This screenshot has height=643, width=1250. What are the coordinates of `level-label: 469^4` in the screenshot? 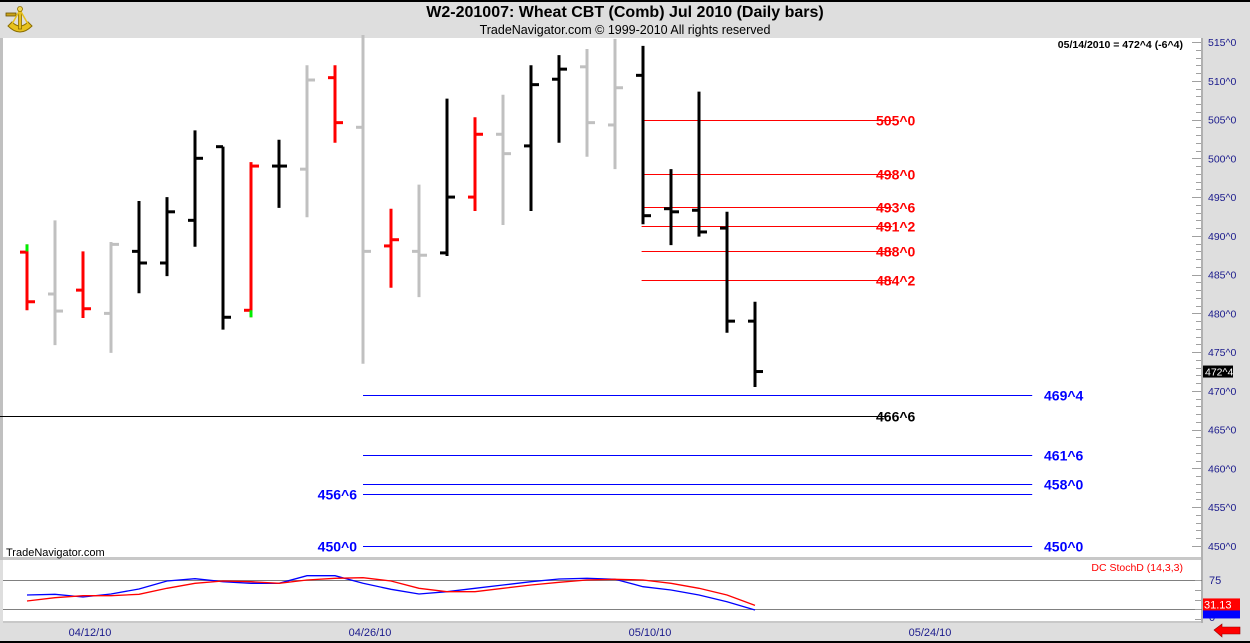 It's located at (1064, 396).